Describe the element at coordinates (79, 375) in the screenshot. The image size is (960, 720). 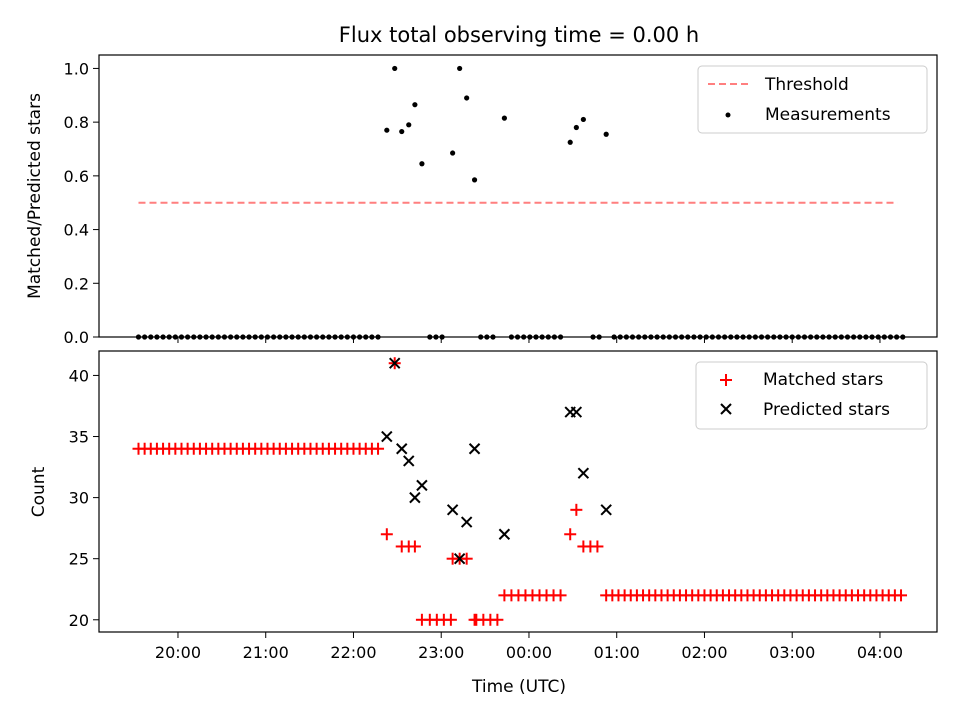
I see `bottom-y-tick-label: 40` at that location.